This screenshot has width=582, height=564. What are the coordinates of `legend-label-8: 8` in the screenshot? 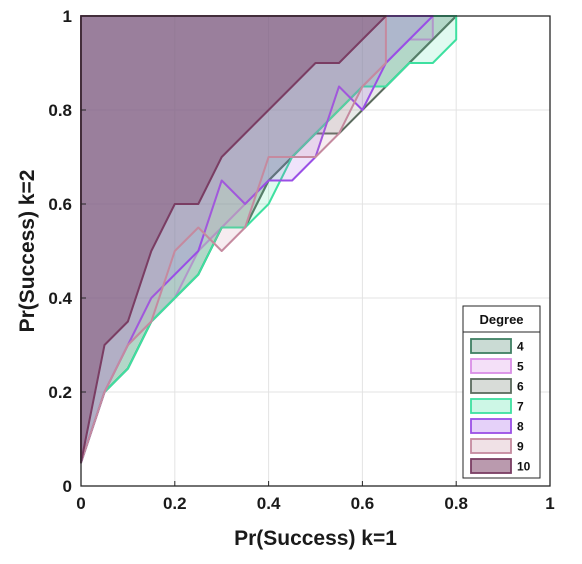 It's located at (520, 427).